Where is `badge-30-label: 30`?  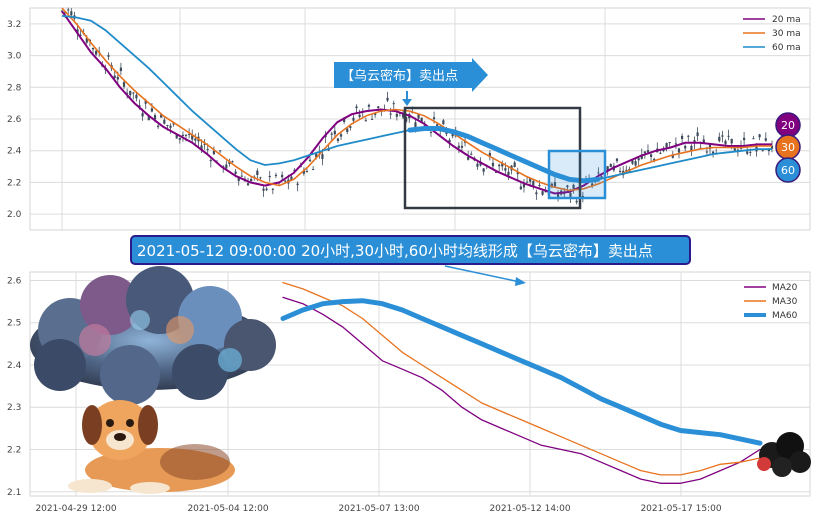
badge-30-label: 30 is located at coordinates (788, 147).